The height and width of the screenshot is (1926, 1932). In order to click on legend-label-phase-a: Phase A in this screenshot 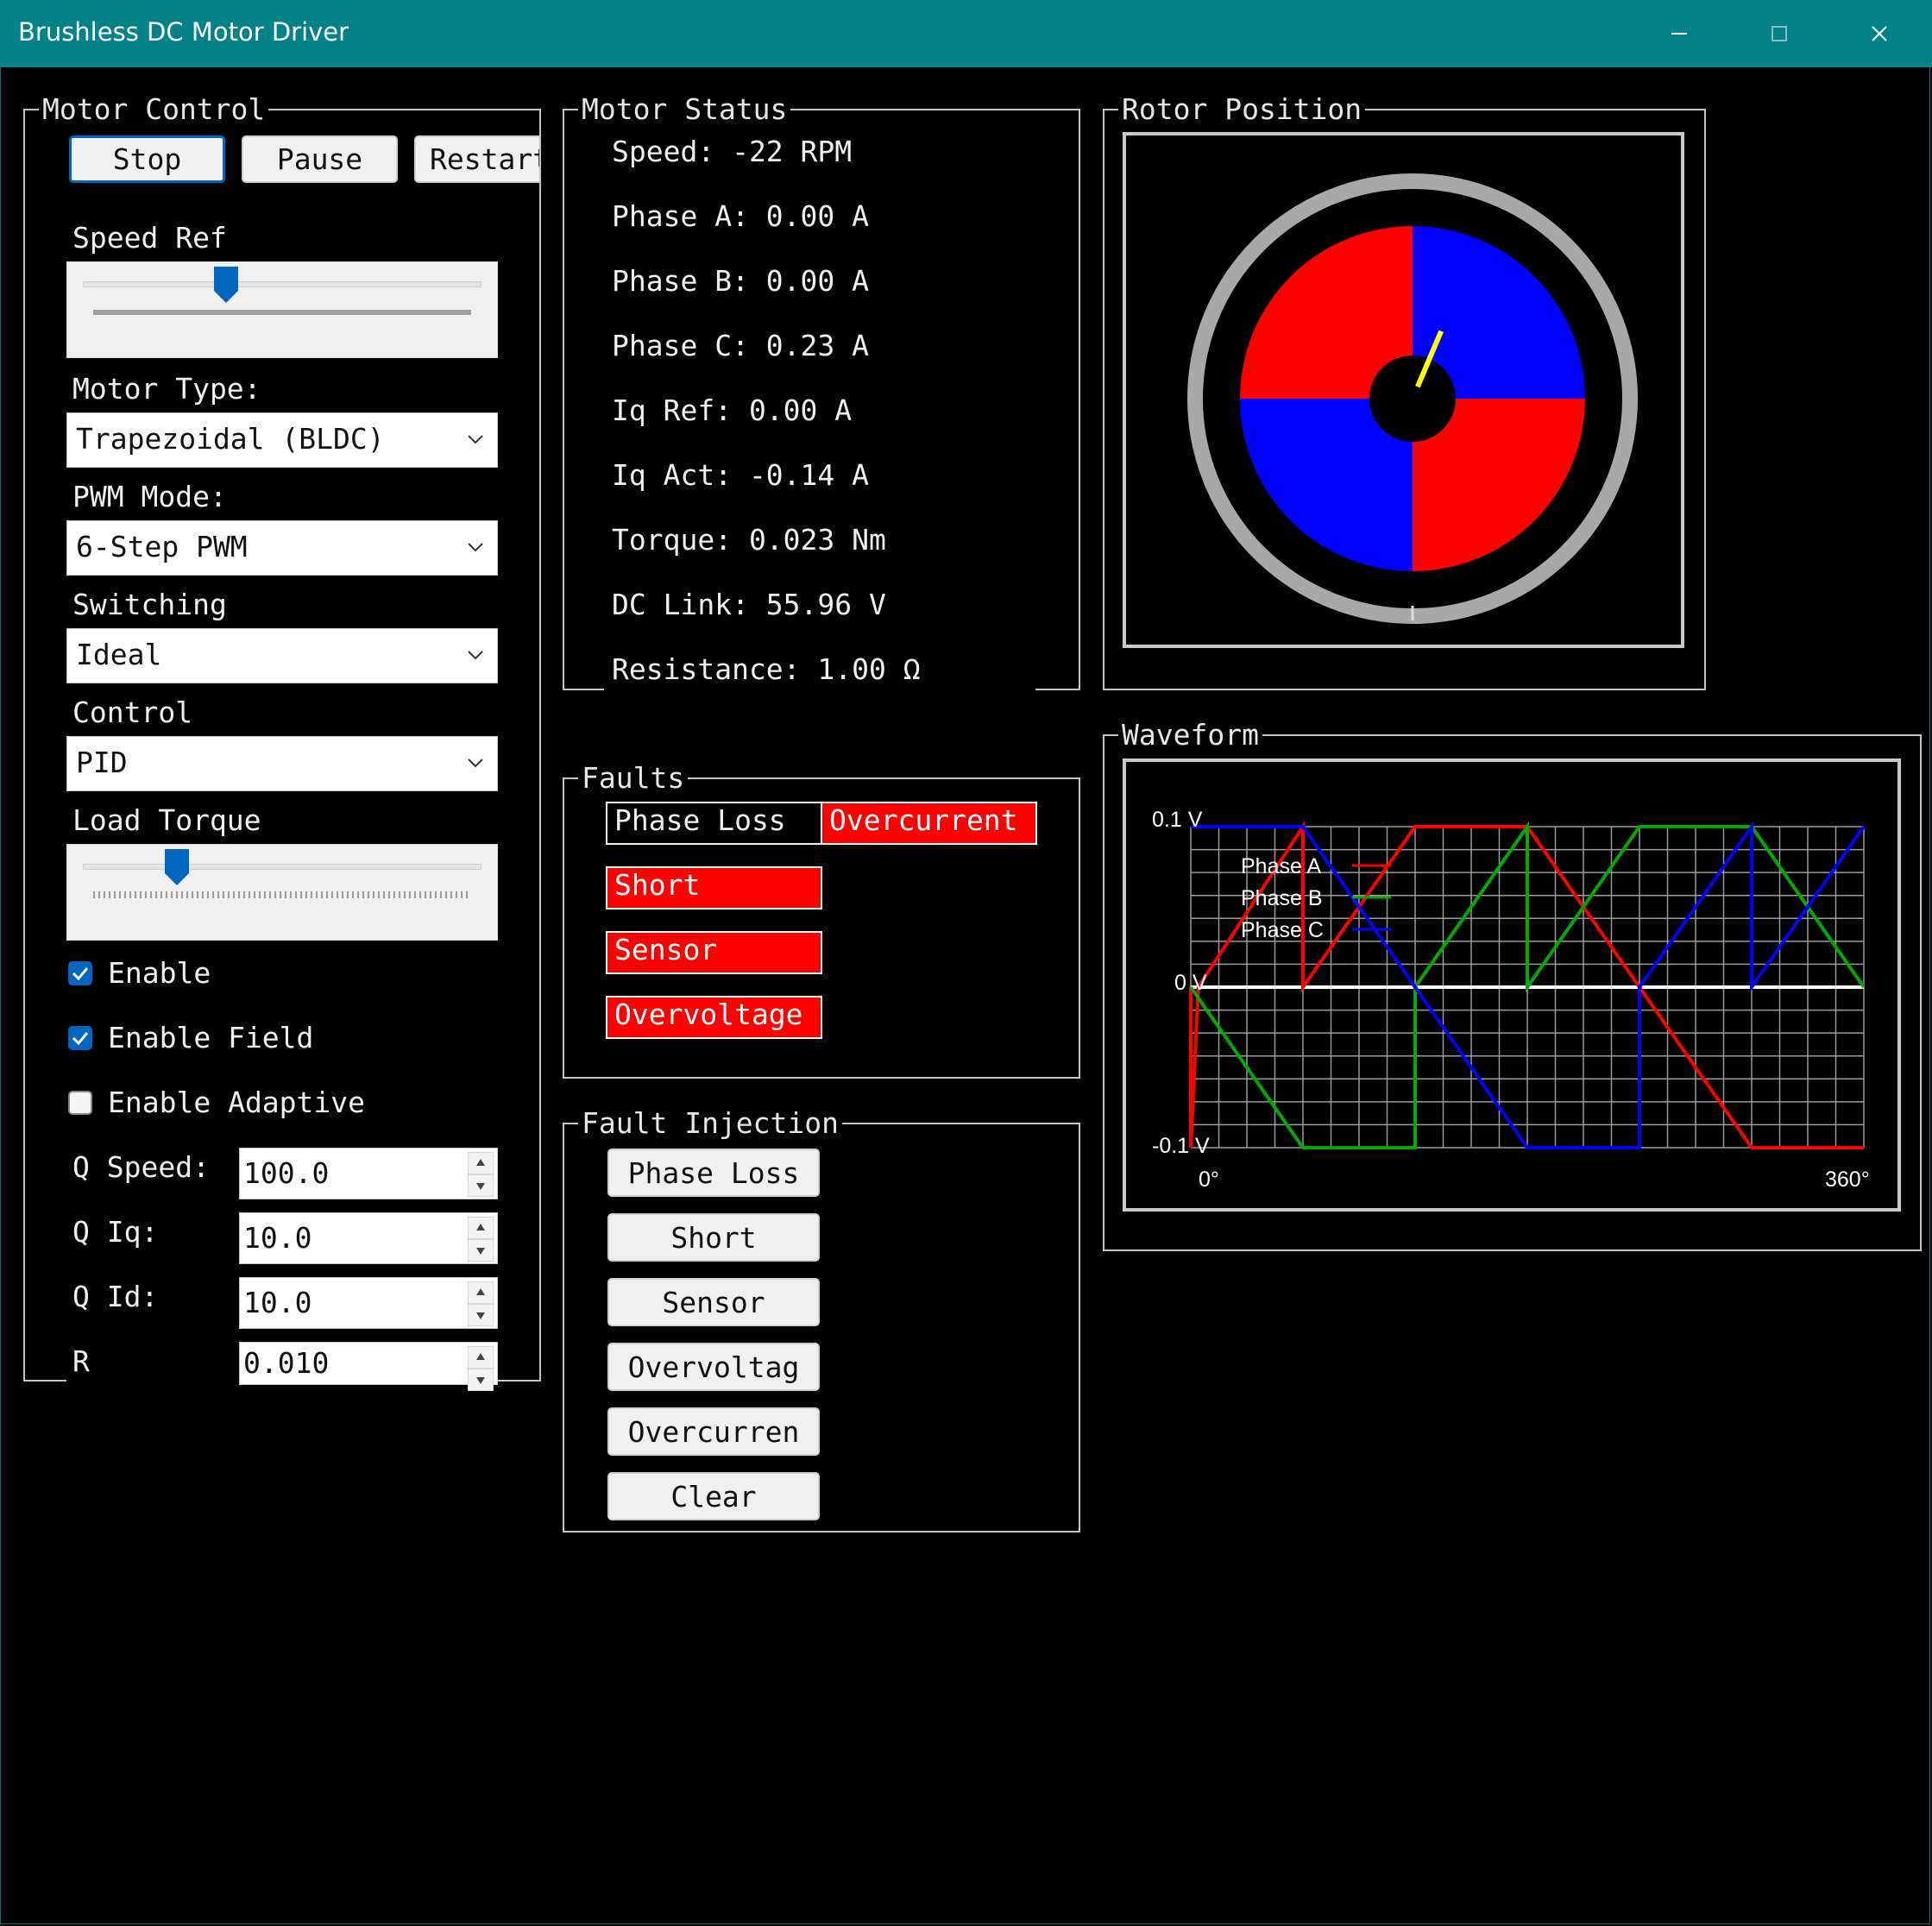, I will do `click(1281, 866)`.